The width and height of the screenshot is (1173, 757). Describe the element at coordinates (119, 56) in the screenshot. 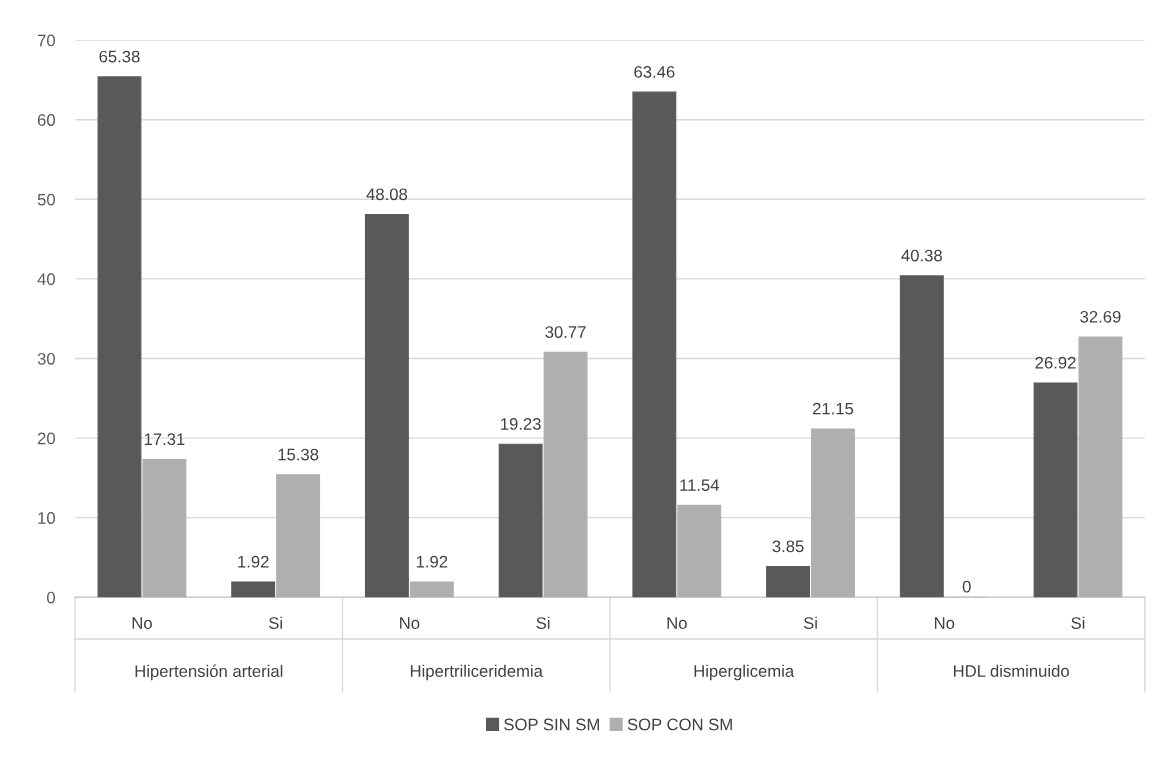

I see `data-label: 65.38` at that location.